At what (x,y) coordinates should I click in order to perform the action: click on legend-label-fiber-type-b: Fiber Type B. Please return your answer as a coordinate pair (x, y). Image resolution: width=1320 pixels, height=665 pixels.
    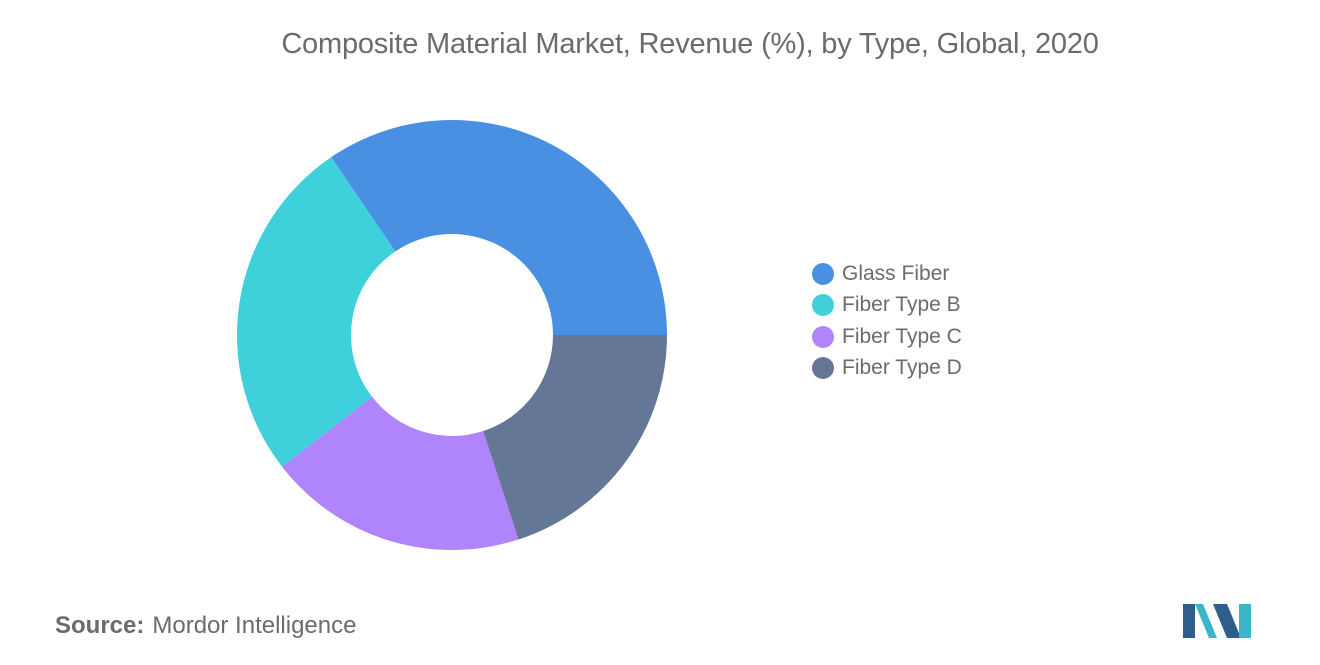
    Looking at the image, I should click on (901, 305).